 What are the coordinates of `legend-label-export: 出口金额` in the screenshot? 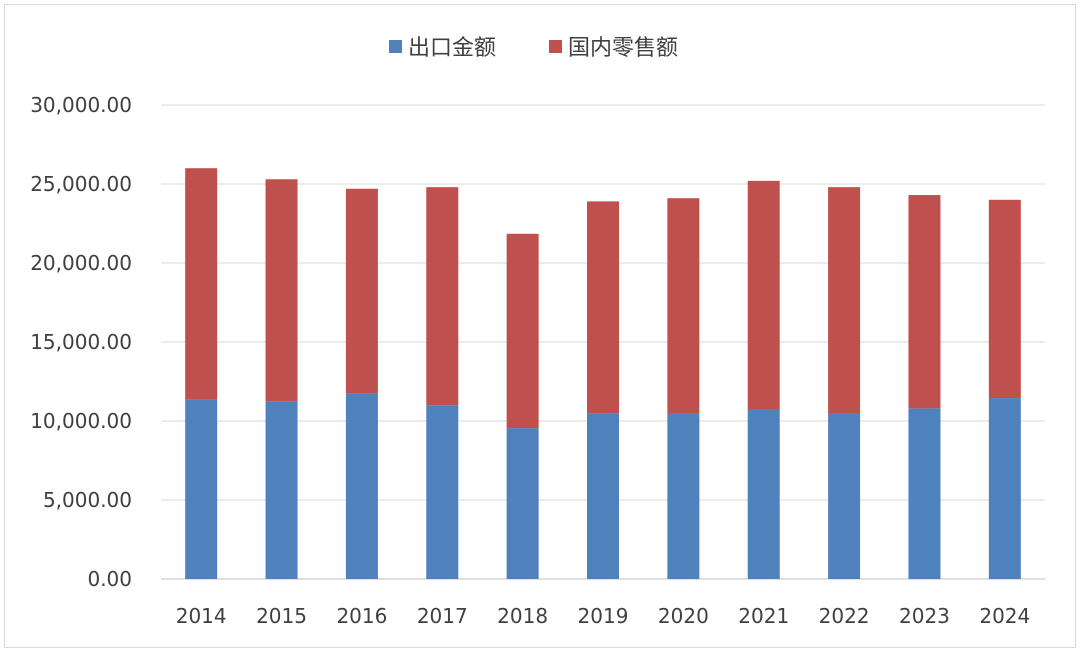 It's located at (452, 48).